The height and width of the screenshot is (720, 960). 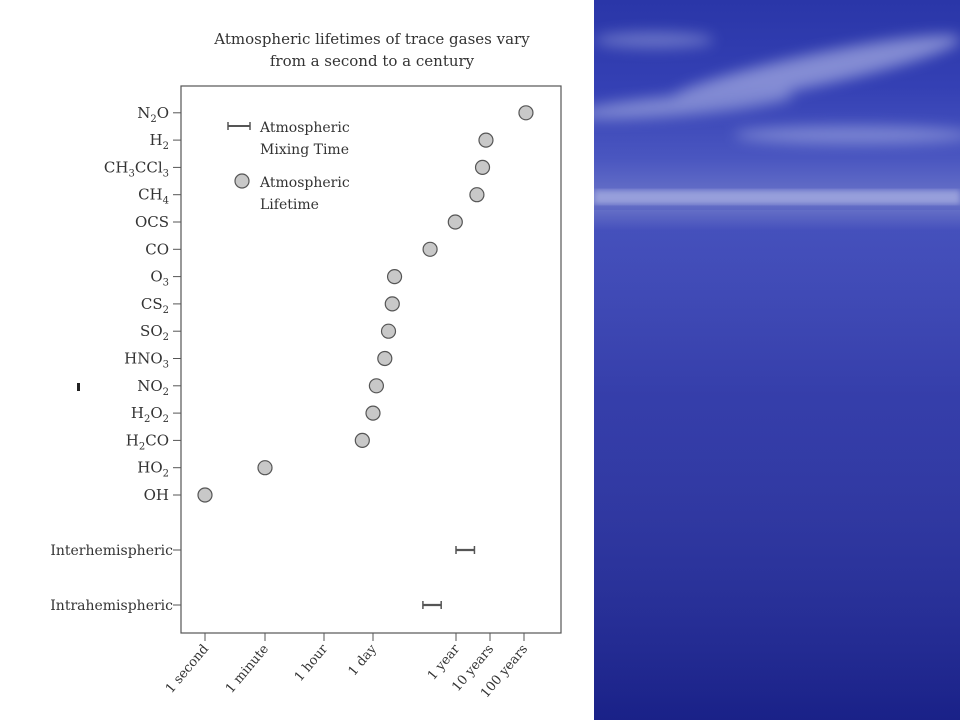 What do you see at coordinates (136, 168) in the screenshot?
I see `y-tick-label-ch3ccl3: CH3CCl3` at bounding box center [136, 168].